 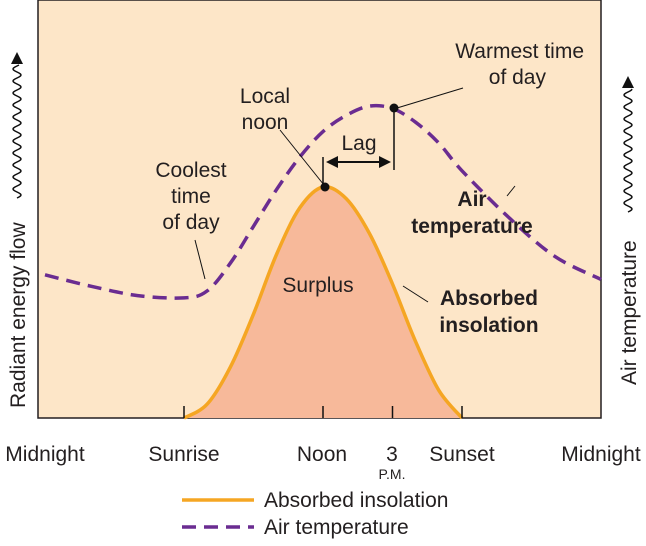 I want to click on x-tick-3pm-sublabel: P.M., so click(x=392, y=474).